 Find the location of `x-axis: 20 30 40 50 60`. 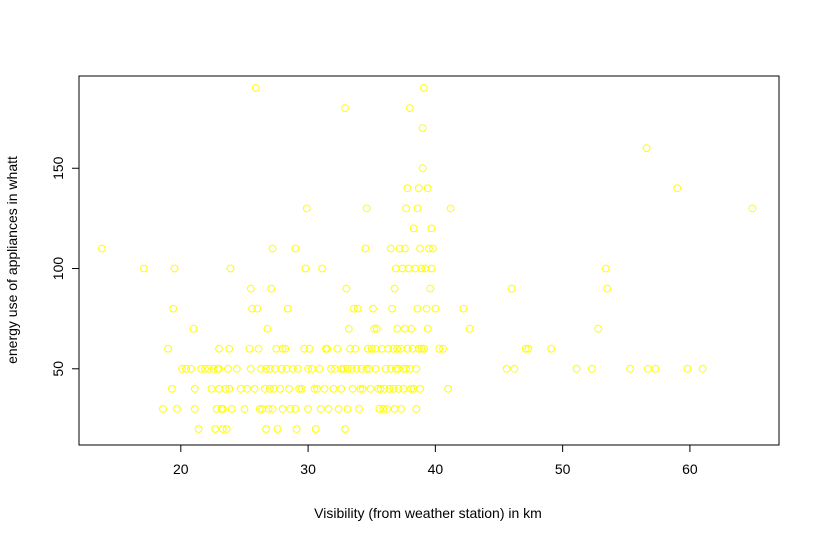

x-axis: 20 30 40 50 60 is located at coordinates (435, 460).